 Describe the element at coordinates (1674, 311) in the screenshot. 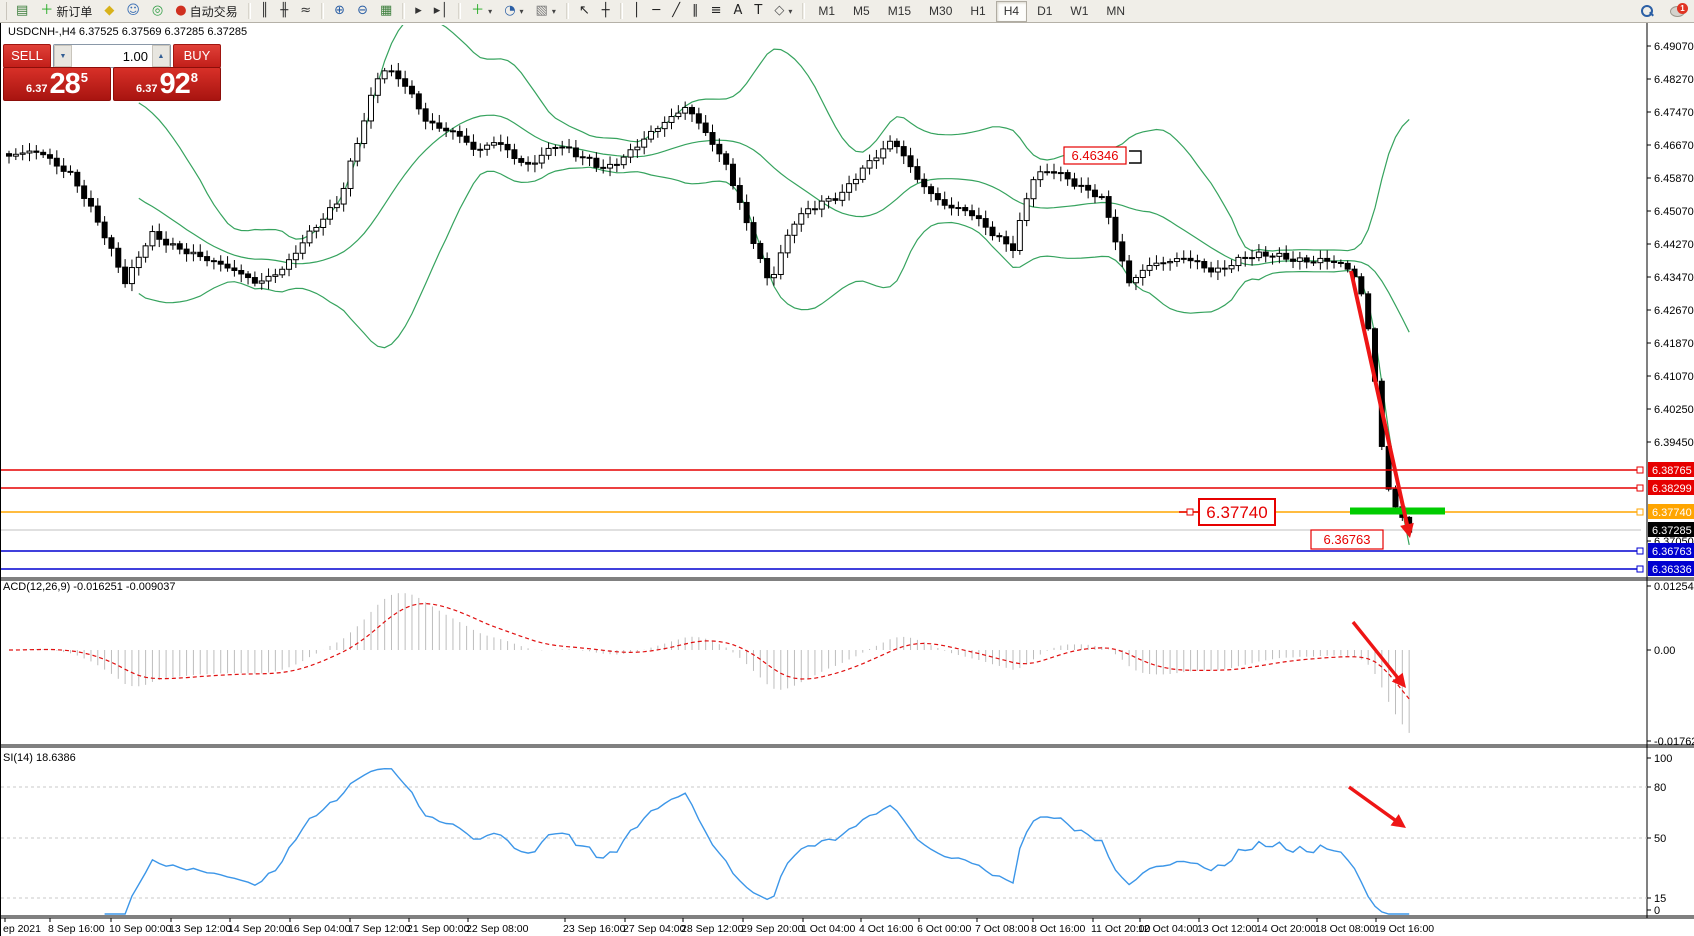

I see `price-tick-label: 6.42670` at that location.